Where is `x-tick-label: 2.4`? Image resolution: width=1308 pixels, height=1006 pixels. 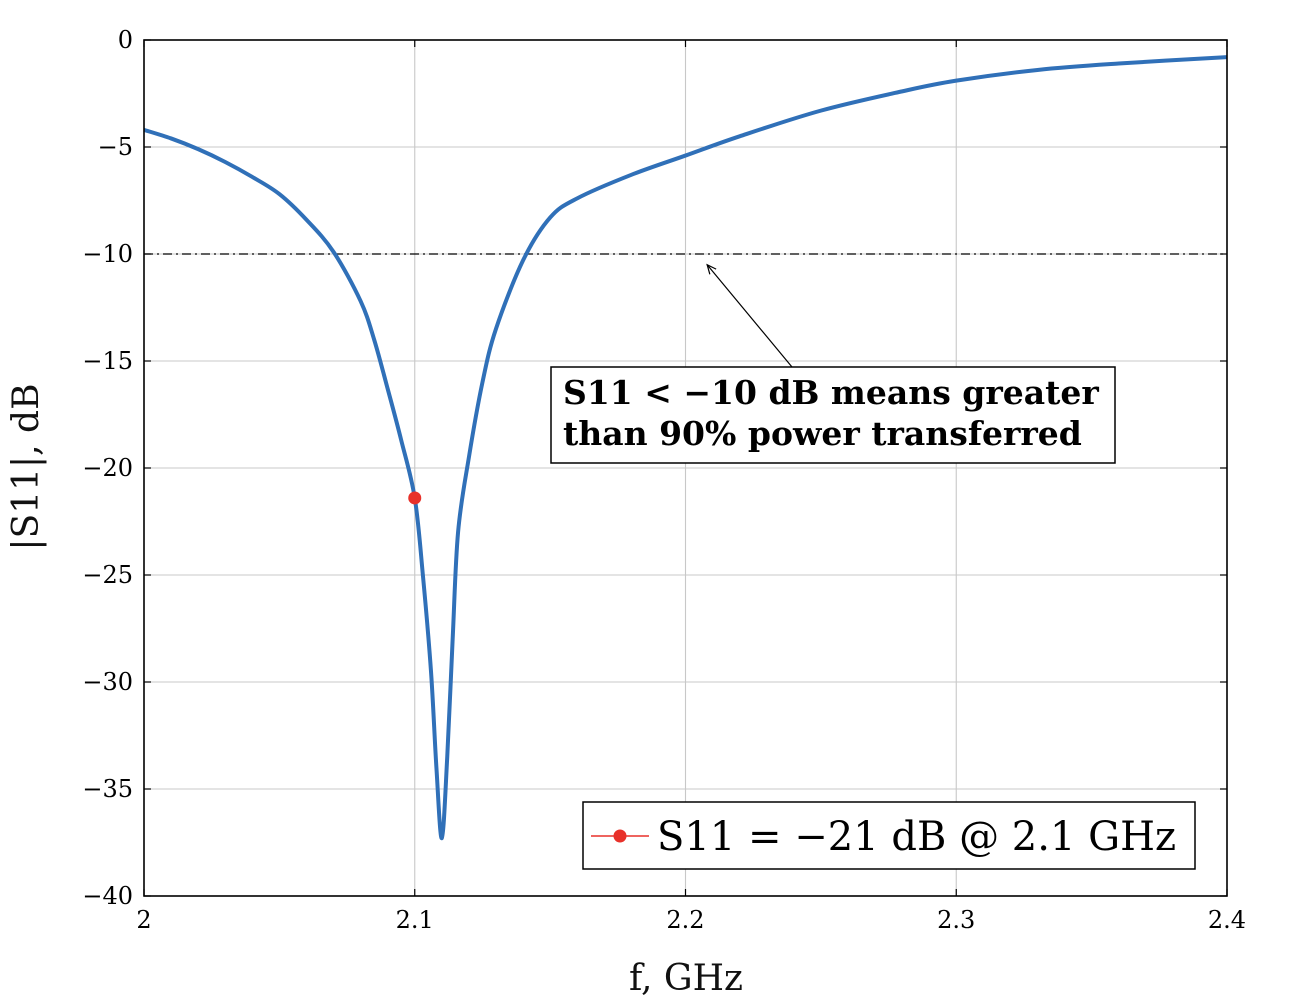 x-tick-label: 2.4 is located at coordinates (1227, 920).